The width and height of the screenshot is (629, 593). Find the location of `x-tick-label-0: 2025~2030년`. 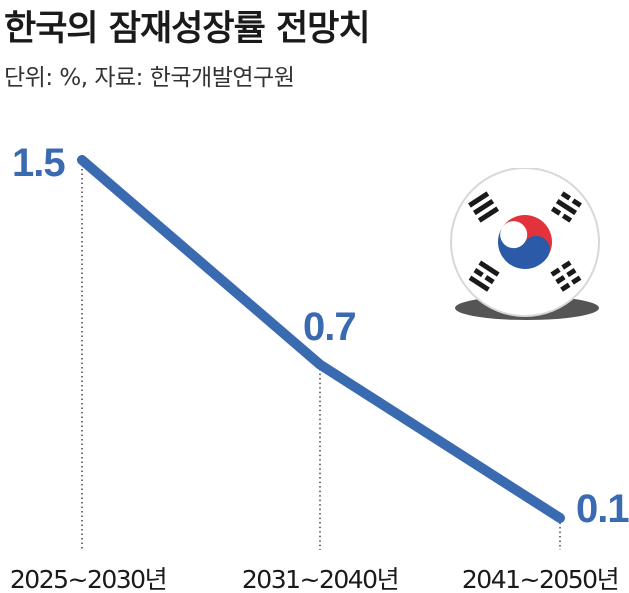

x-tick-label-0: 2025~2030년 is located at coordinates (88, 579).